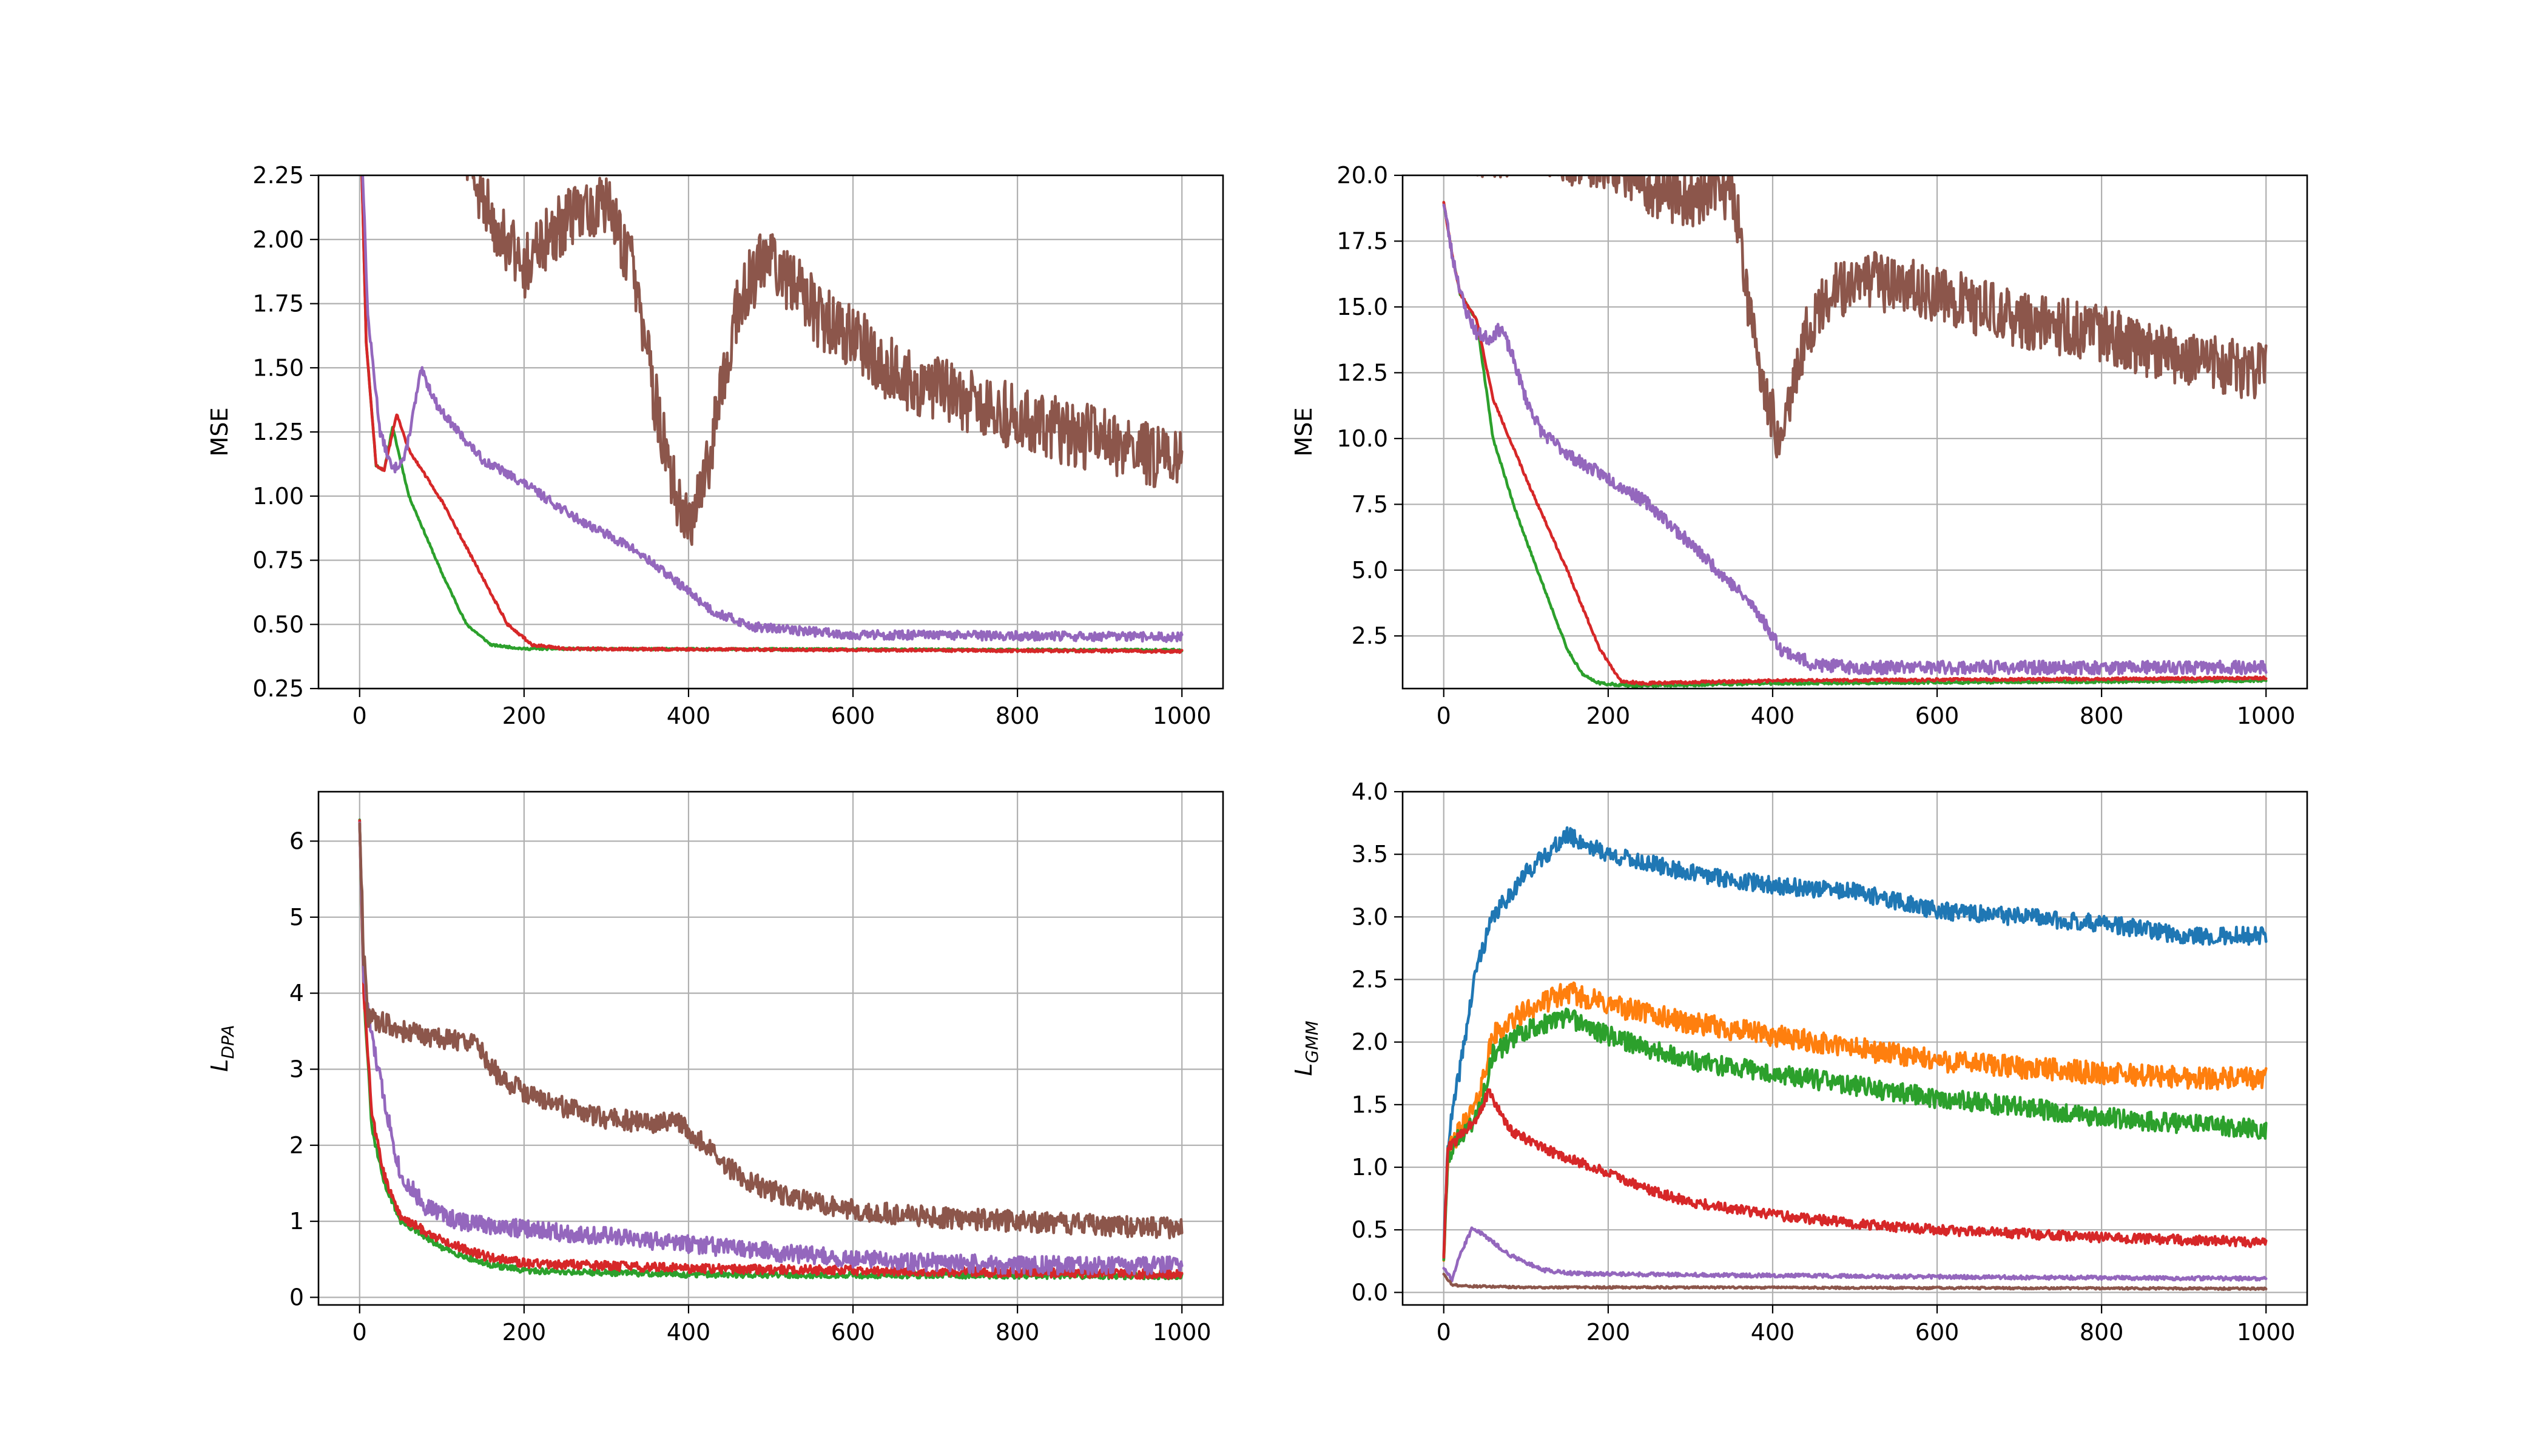 This screenshot has width=2548, height=1456. I want to click on y-tick-label: 2.0, so click(1370, 1042).